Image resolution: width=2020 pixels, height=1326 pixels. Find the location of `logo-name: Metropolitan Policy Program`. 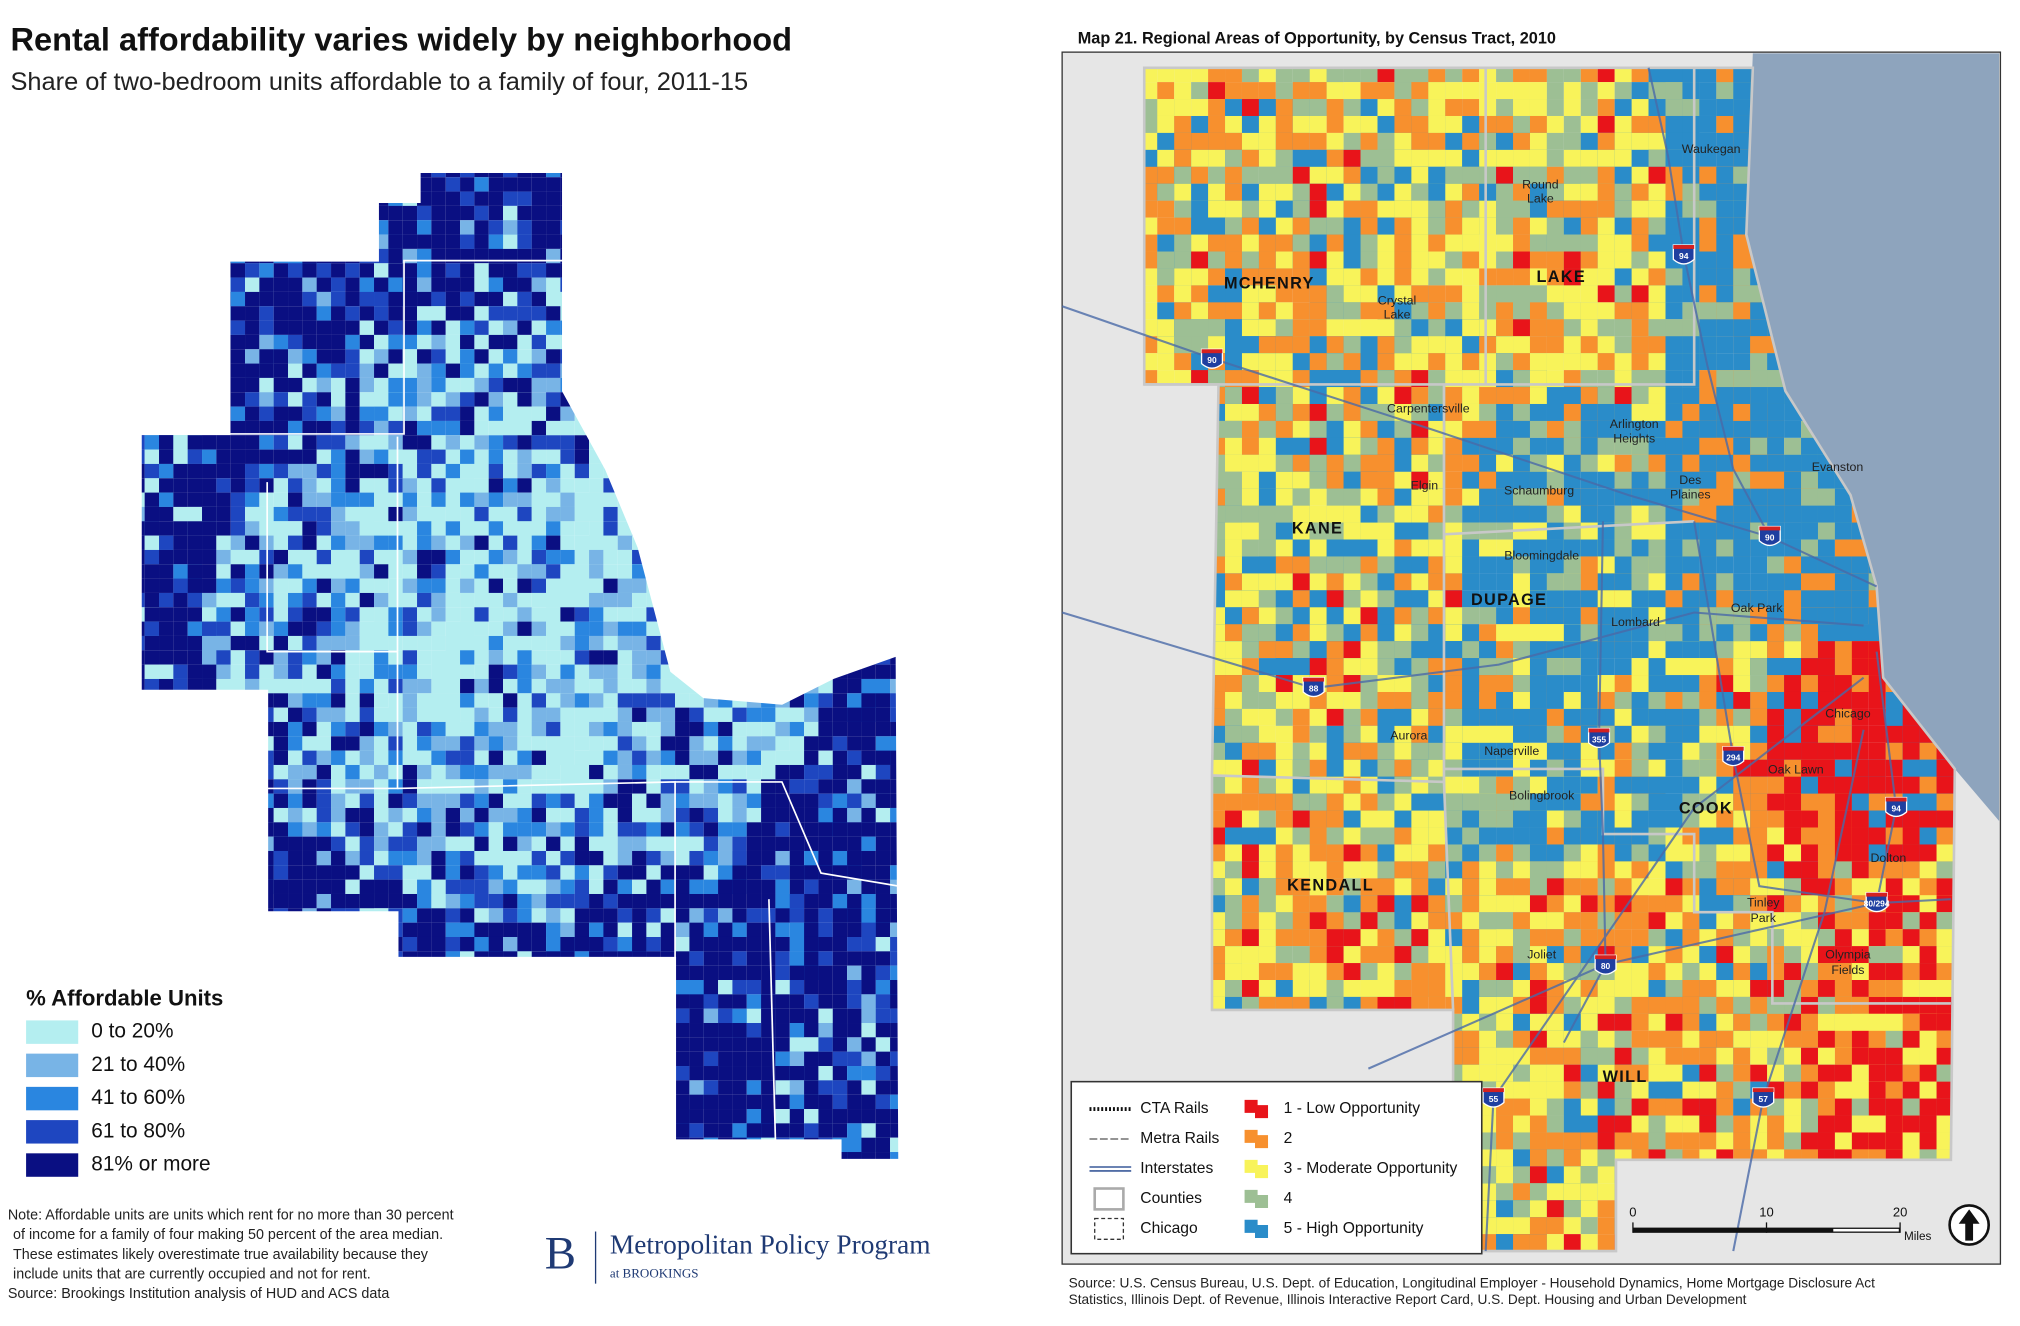

logo-name: Metropolitan Policy Program is located at coordinates (770, 1244).